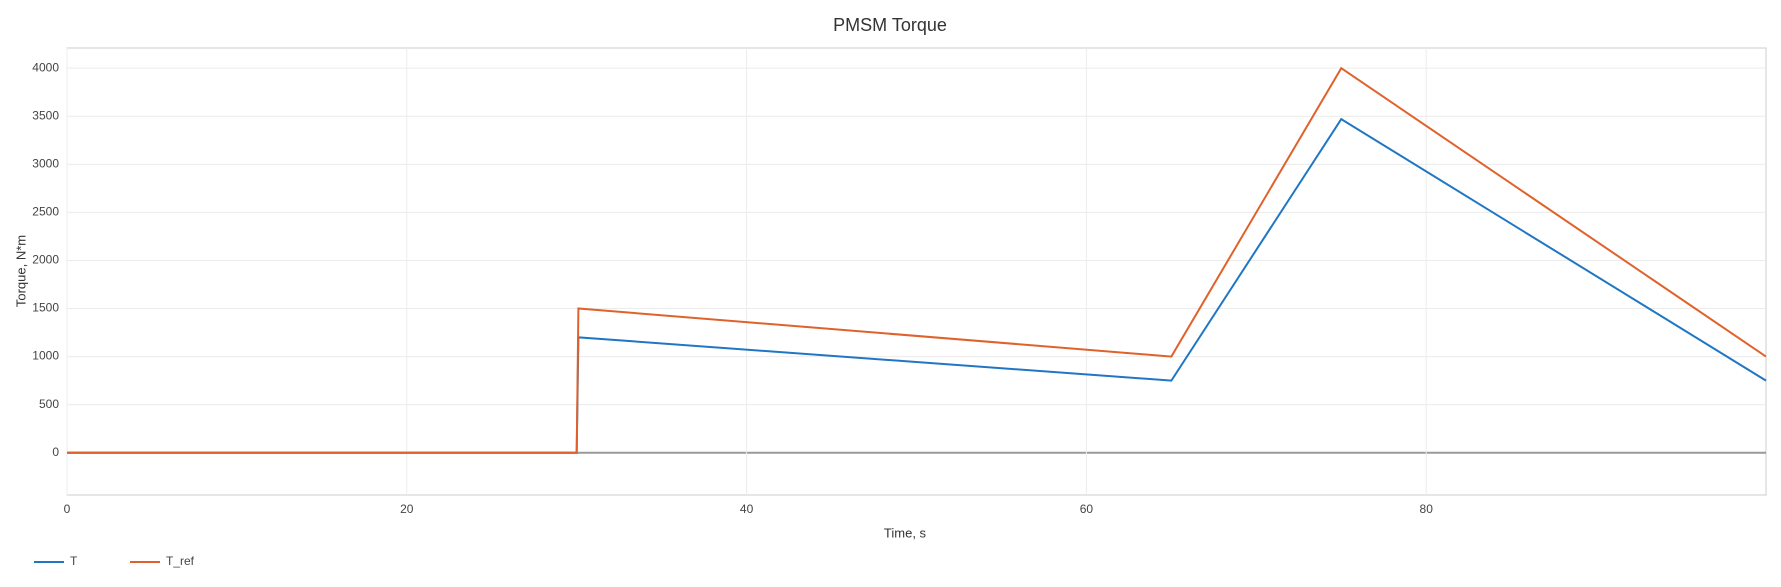  I want to click on legend-label: T_ref, so click(180, 561).